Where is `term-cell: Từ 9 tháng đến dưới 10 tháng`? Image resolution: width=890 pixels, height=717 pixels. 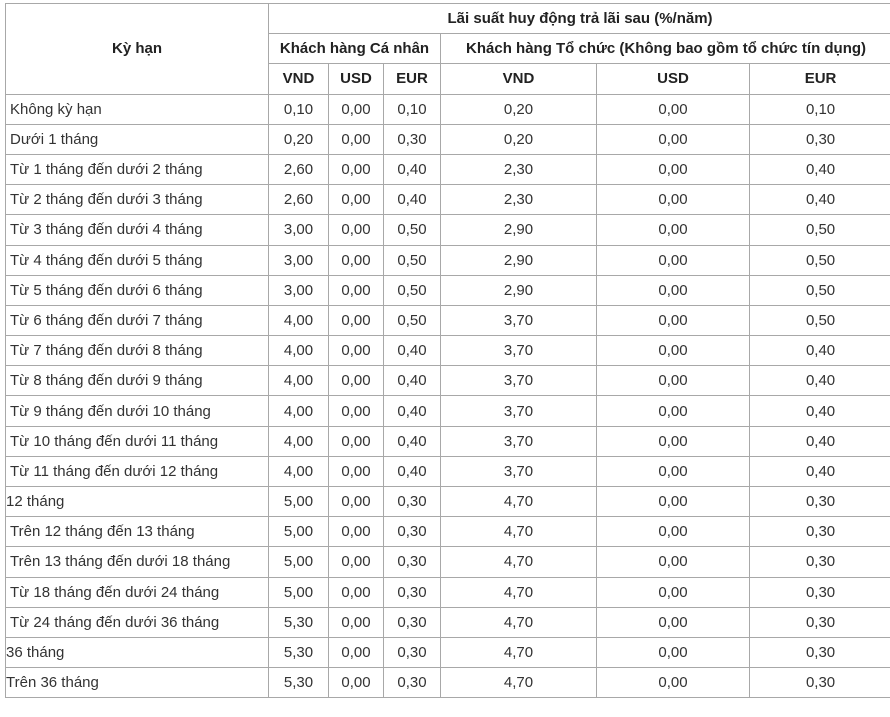 term-cell: Từ 9 tháng đến dưới 10 tháng is located at coordinates (137, 411).